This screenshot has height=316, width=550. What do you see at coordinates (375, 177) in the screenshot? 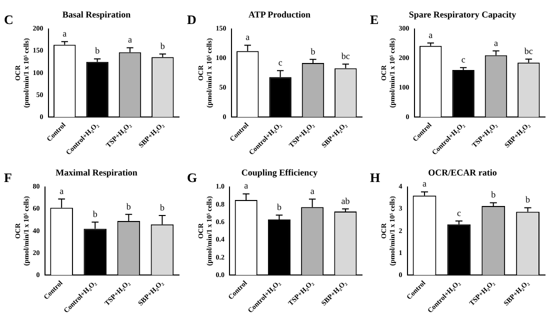
I see `text: H` at bounding box center [375, 177].